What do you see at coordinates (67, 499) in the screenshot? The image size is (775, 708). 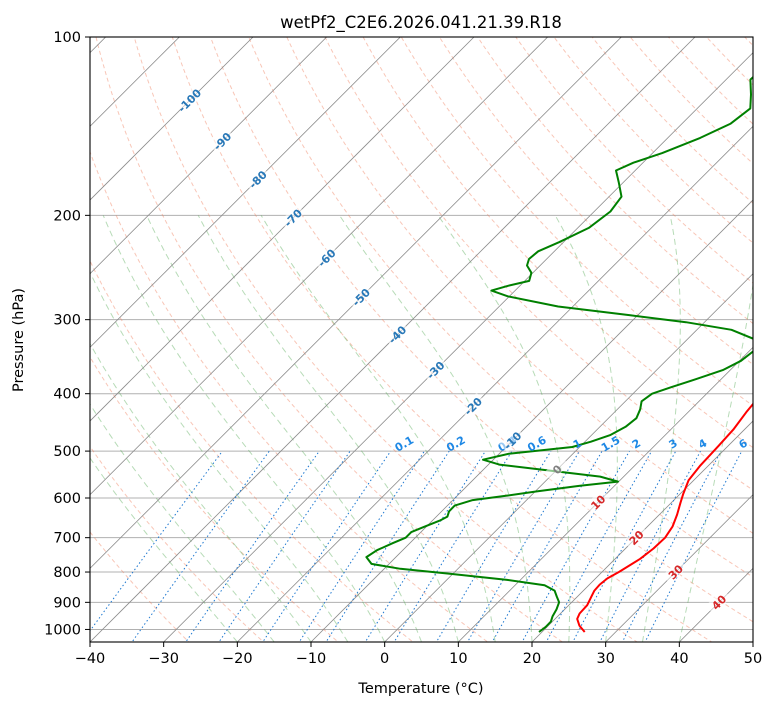 I see `y-tick-label: 600` at bounding box center [67, 499].